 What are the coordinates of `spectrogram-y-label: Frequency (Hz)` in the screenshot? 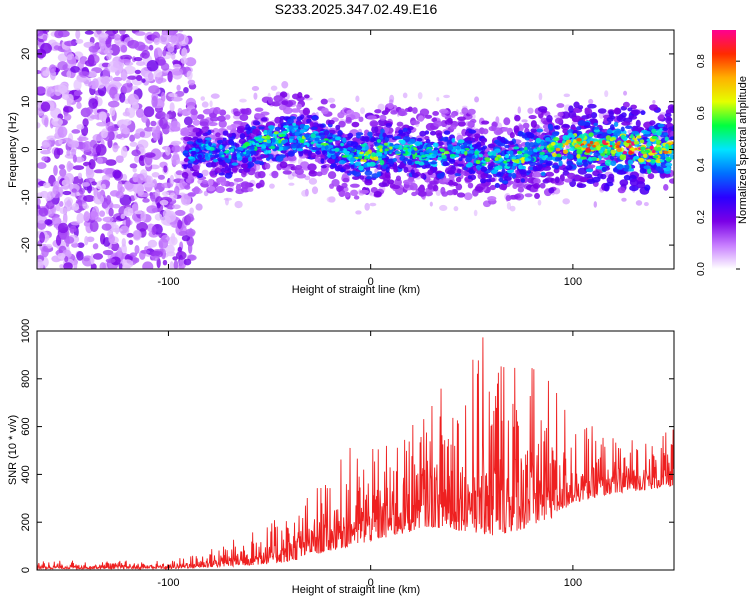 It's located at (13, 150).